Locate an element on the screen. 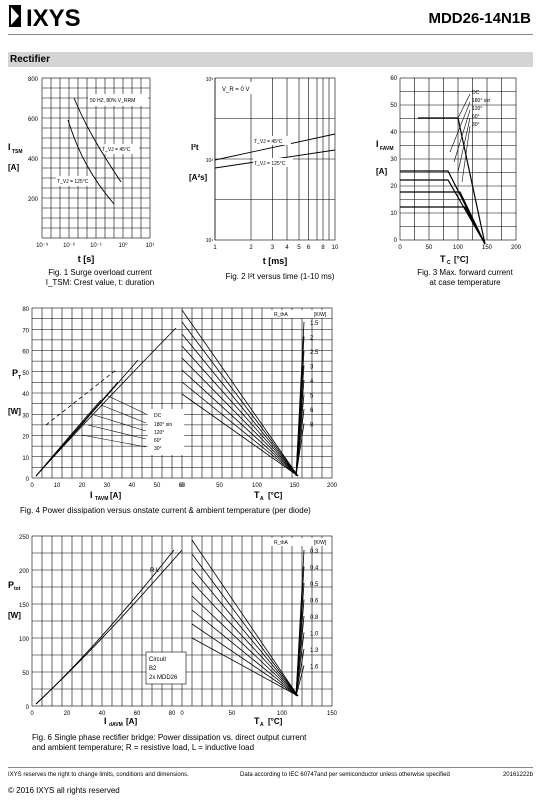  fig6-xtick: 20 is located at coordinates (67, 714).